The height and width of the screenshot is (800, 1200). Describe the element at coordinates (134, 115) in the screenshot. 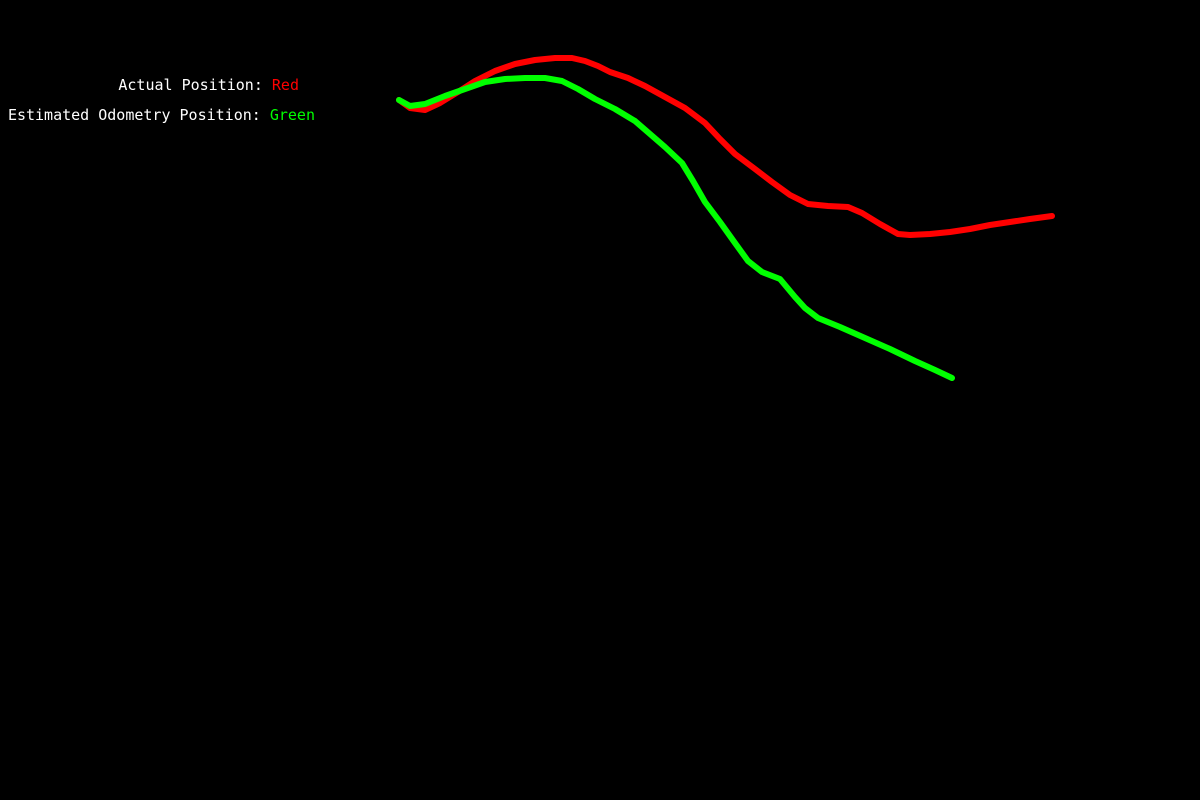

I see `legend-estimated-label: Estimated Odometry Position:` at that location.